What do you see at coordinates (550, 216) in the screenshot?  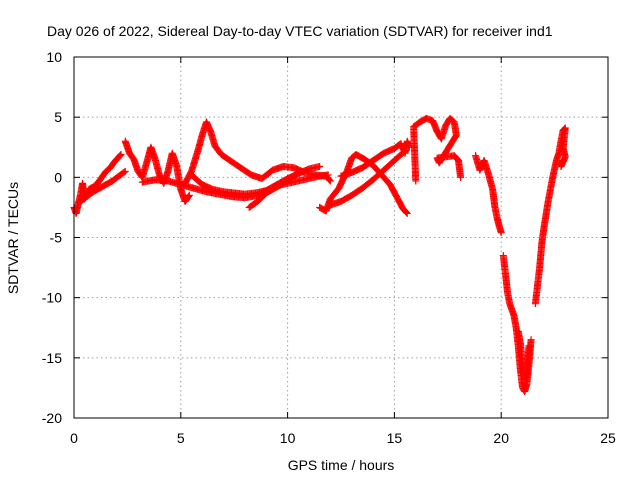 I see `series-arc-o` at bounding box center [550, 216].